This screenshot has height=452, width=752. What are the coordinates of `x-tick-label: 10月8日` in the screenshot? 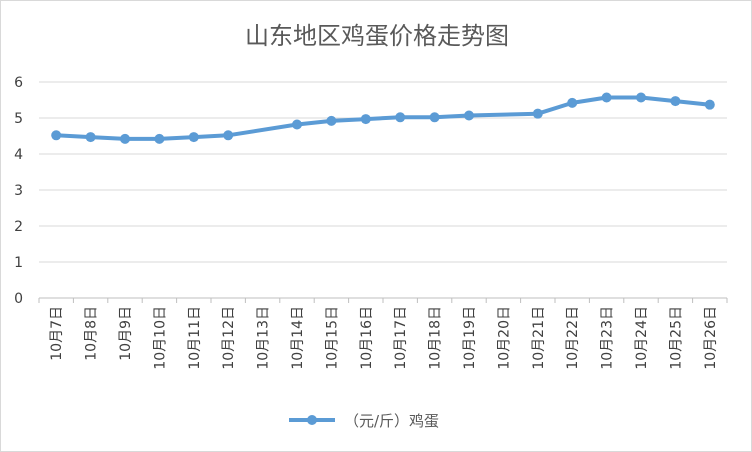 It's located at (92, 333).